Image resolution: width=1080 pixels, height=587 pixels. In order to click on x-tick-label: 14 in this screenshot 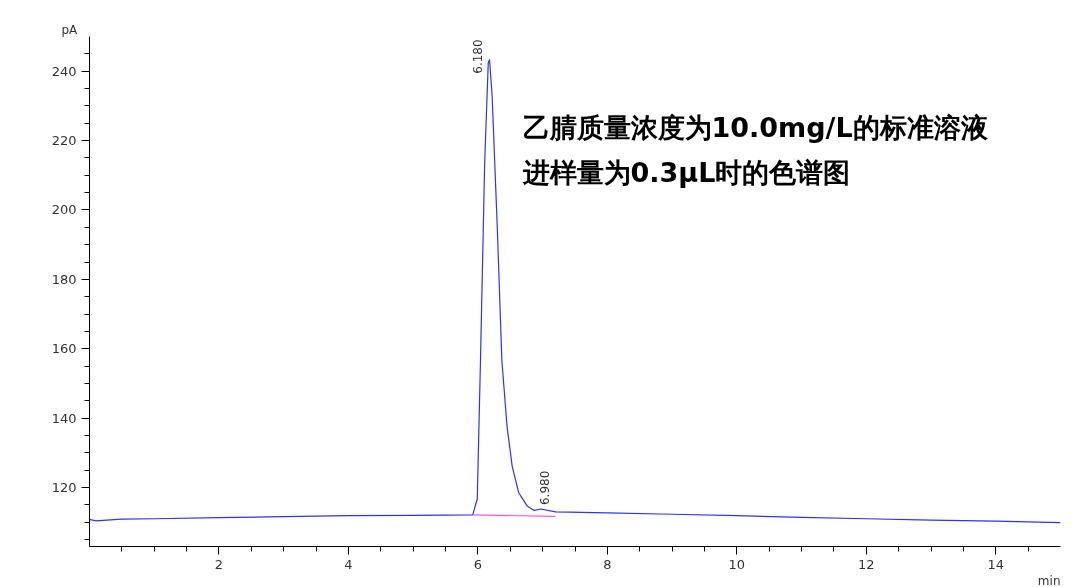, I will do `click(996, 564)`.